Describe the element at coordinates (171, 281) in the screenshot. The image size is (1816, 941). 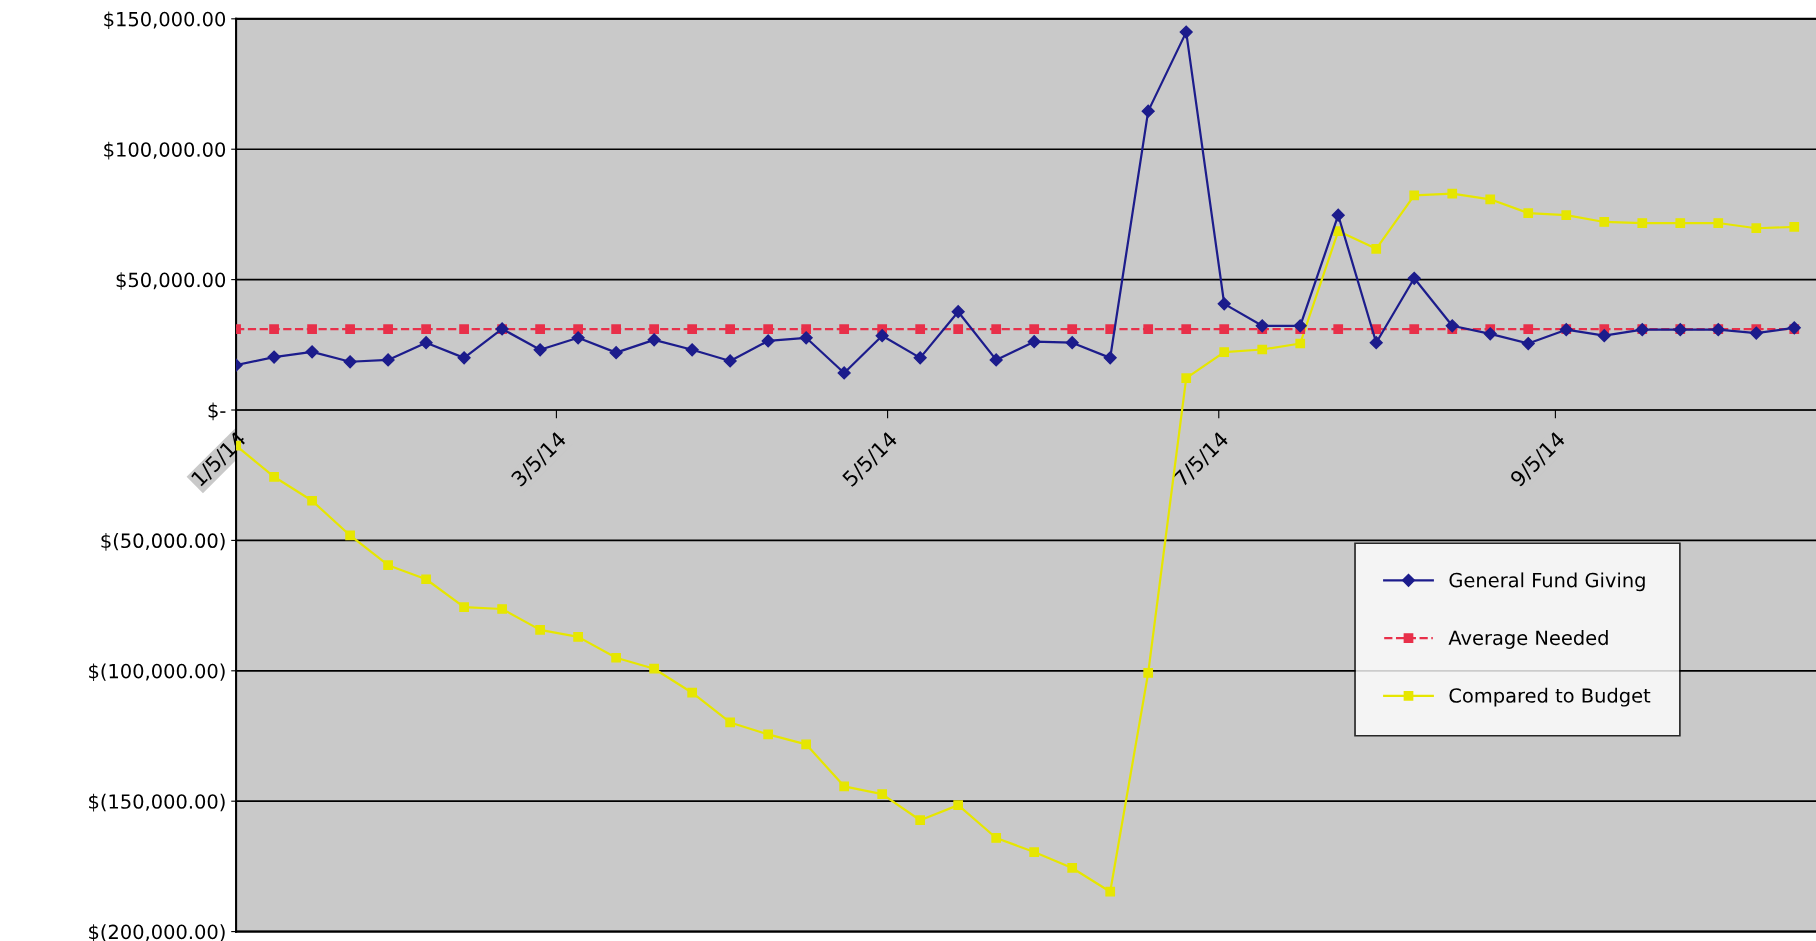
I see `y-tick-label: $50,000.00` at that location.